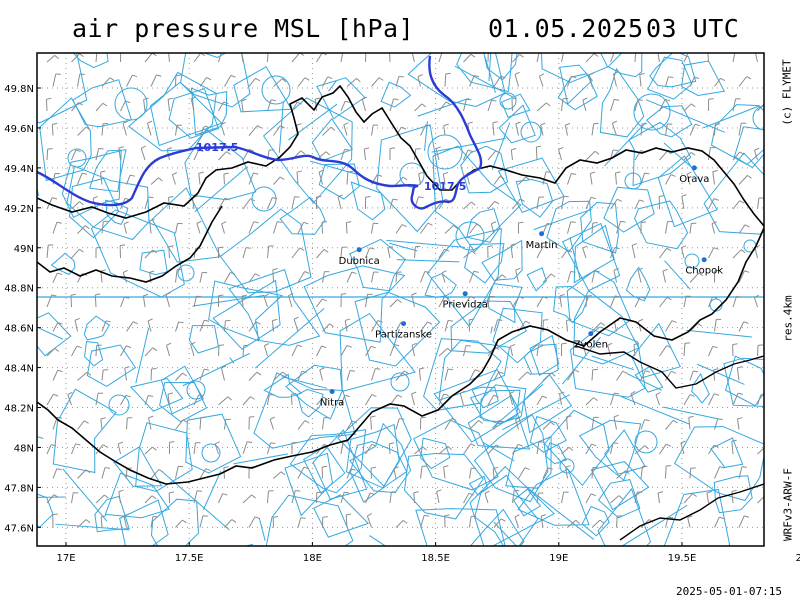 The width and height of the screenshot is (800, 600). Describe the element at coordinates (19, 169) in the screenshot. I see `lat-tick-label: 49.4N` at that location.